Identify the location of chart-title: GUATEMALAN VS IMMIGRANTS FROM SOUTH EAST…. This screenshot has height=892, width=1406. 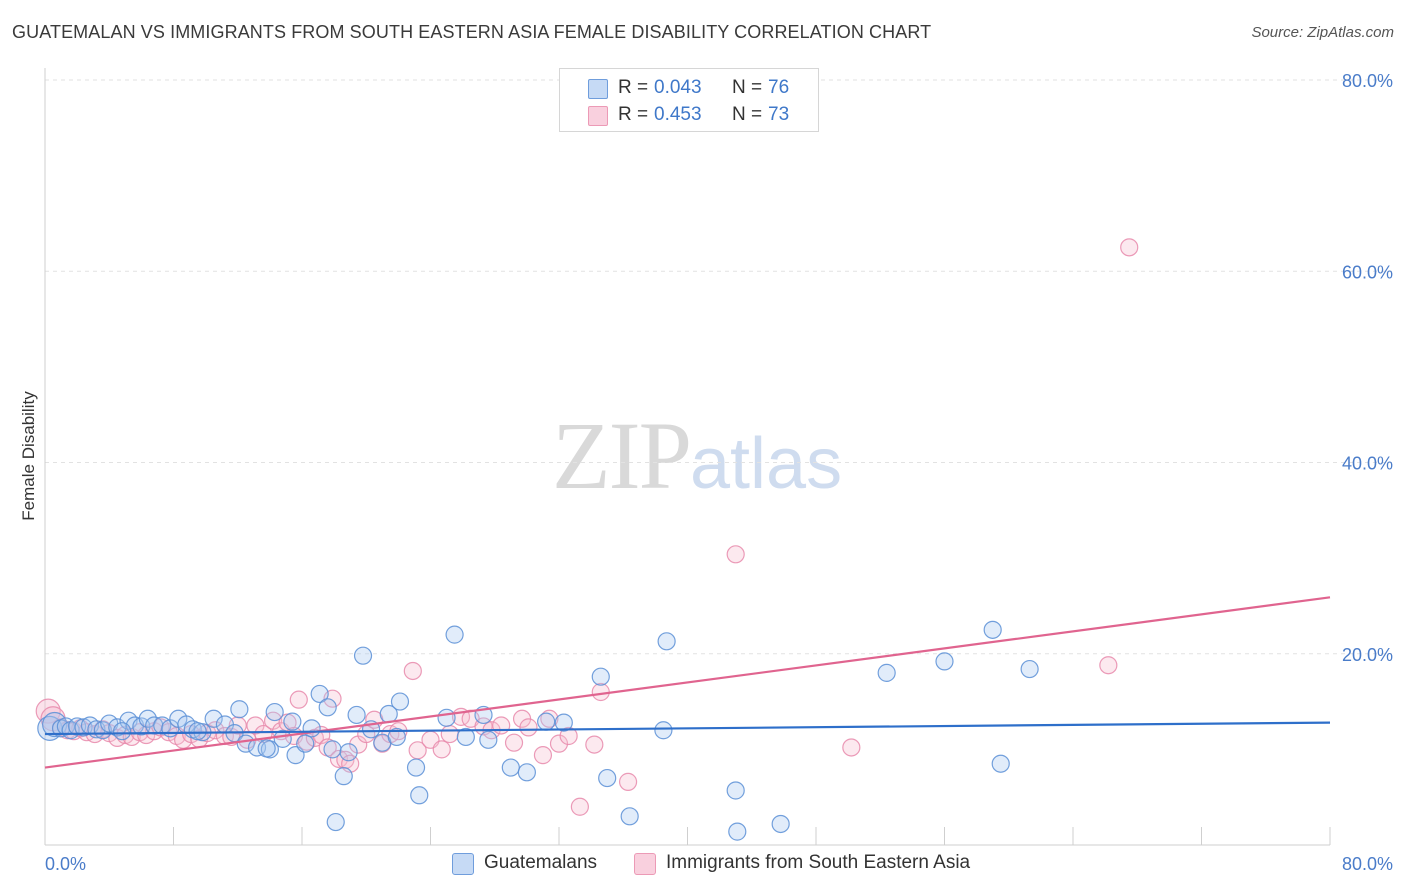
(472, 32).